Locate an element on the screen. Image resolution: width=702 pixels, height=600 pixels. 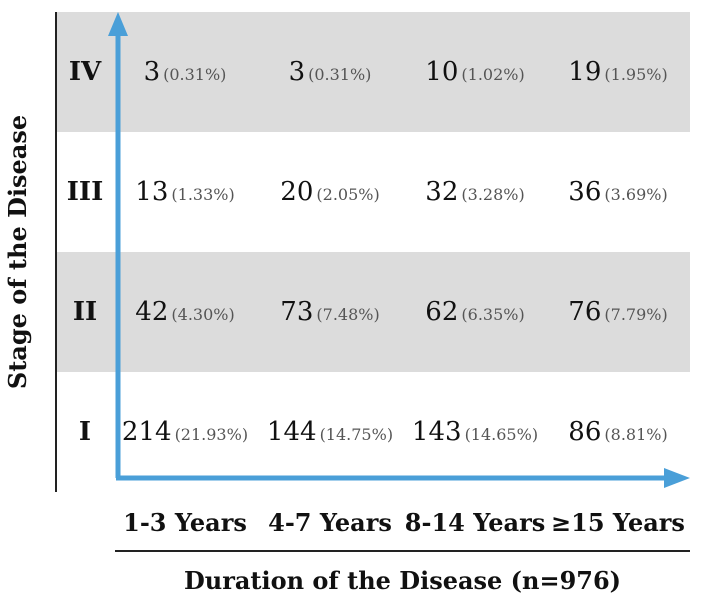
table-cell: 144 (14.75%) is located at coordinates (330, 433).